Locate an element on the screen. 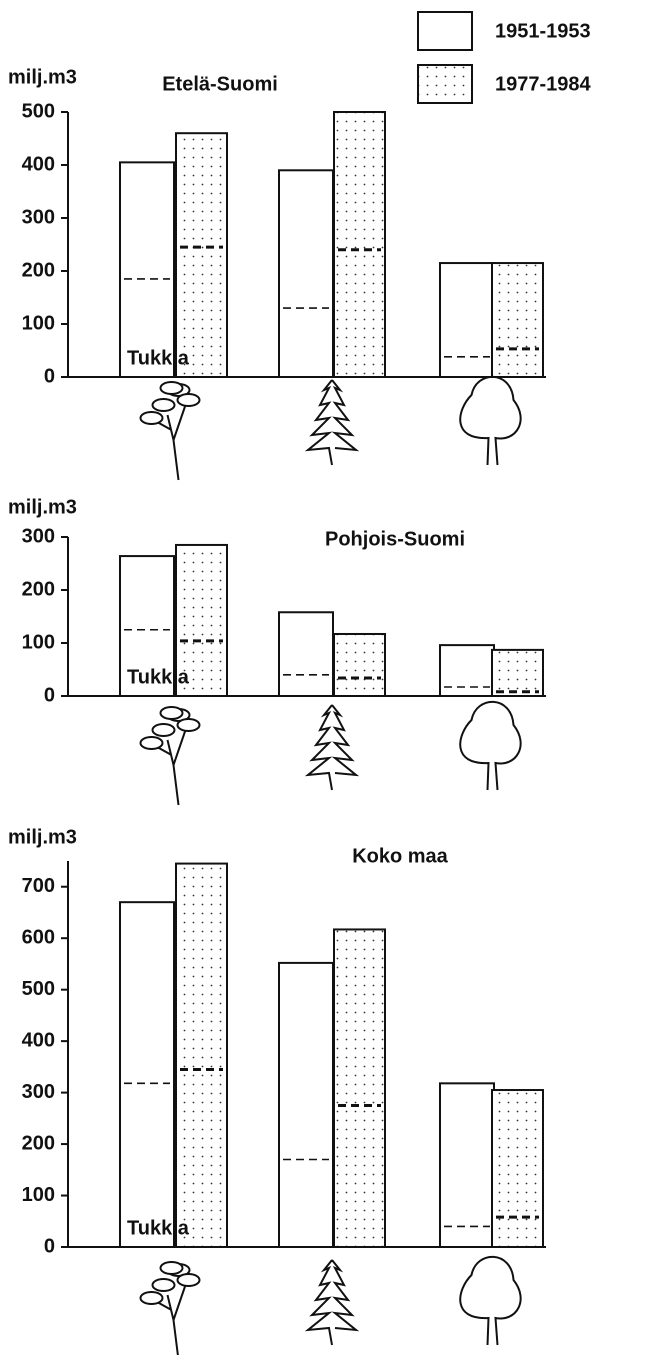  chart-title: Koko maa is located at coordinates (400, 856).